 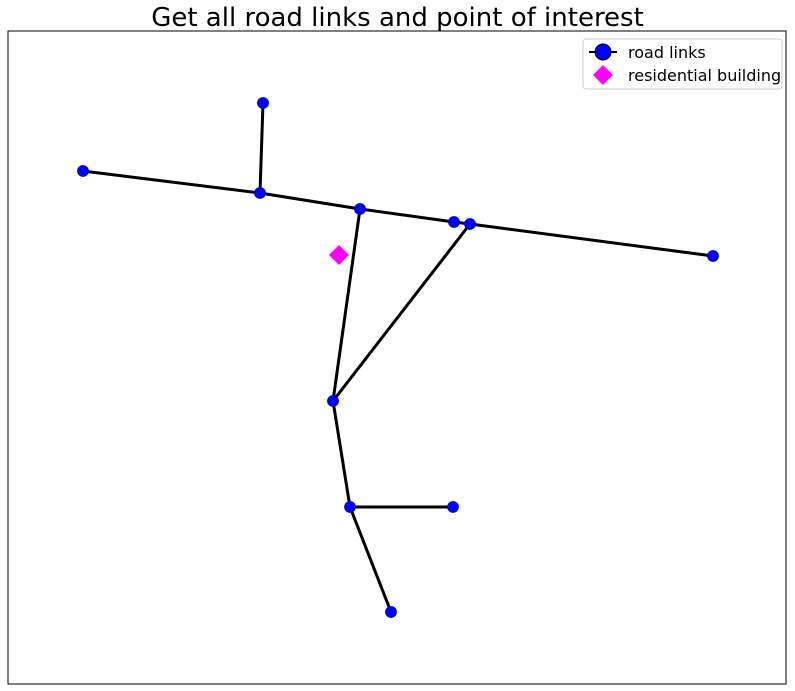 What do you see at coordinates (454, 222) in the screenshot?
I see `road-node-n5` at bounding box center [454, 222].